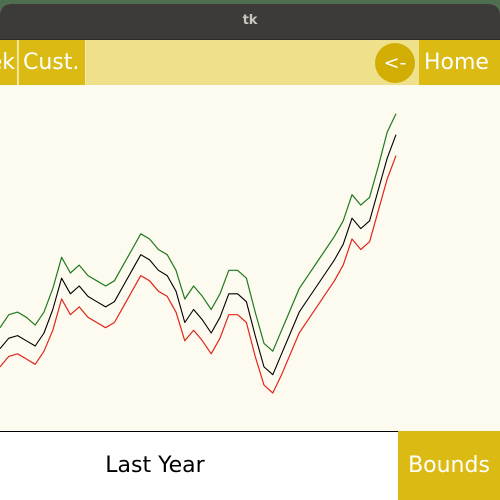  I want to click on week-button-label: Week, so click(7, 62).